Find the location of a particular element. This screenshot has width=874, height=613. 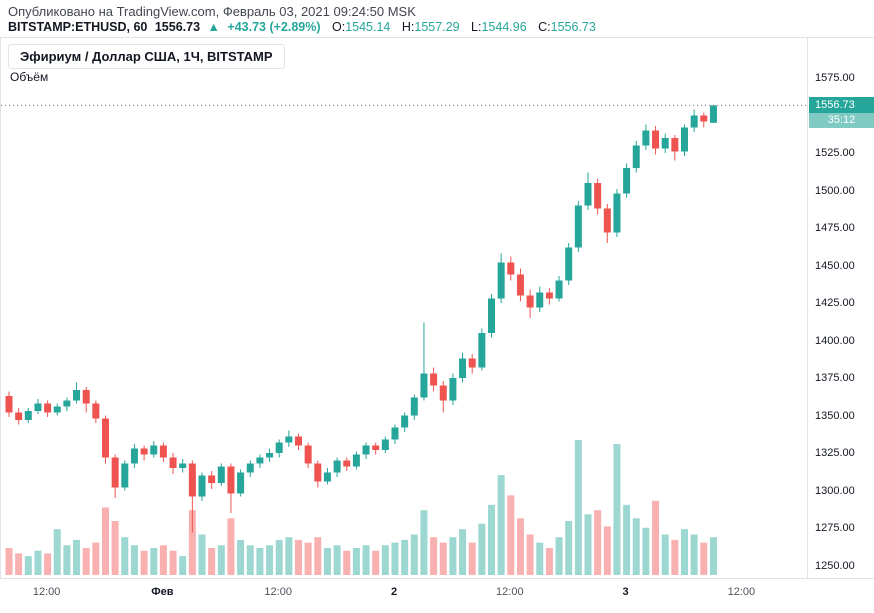

close-readout: C:1556.73 is located at coordinates (567, 27).